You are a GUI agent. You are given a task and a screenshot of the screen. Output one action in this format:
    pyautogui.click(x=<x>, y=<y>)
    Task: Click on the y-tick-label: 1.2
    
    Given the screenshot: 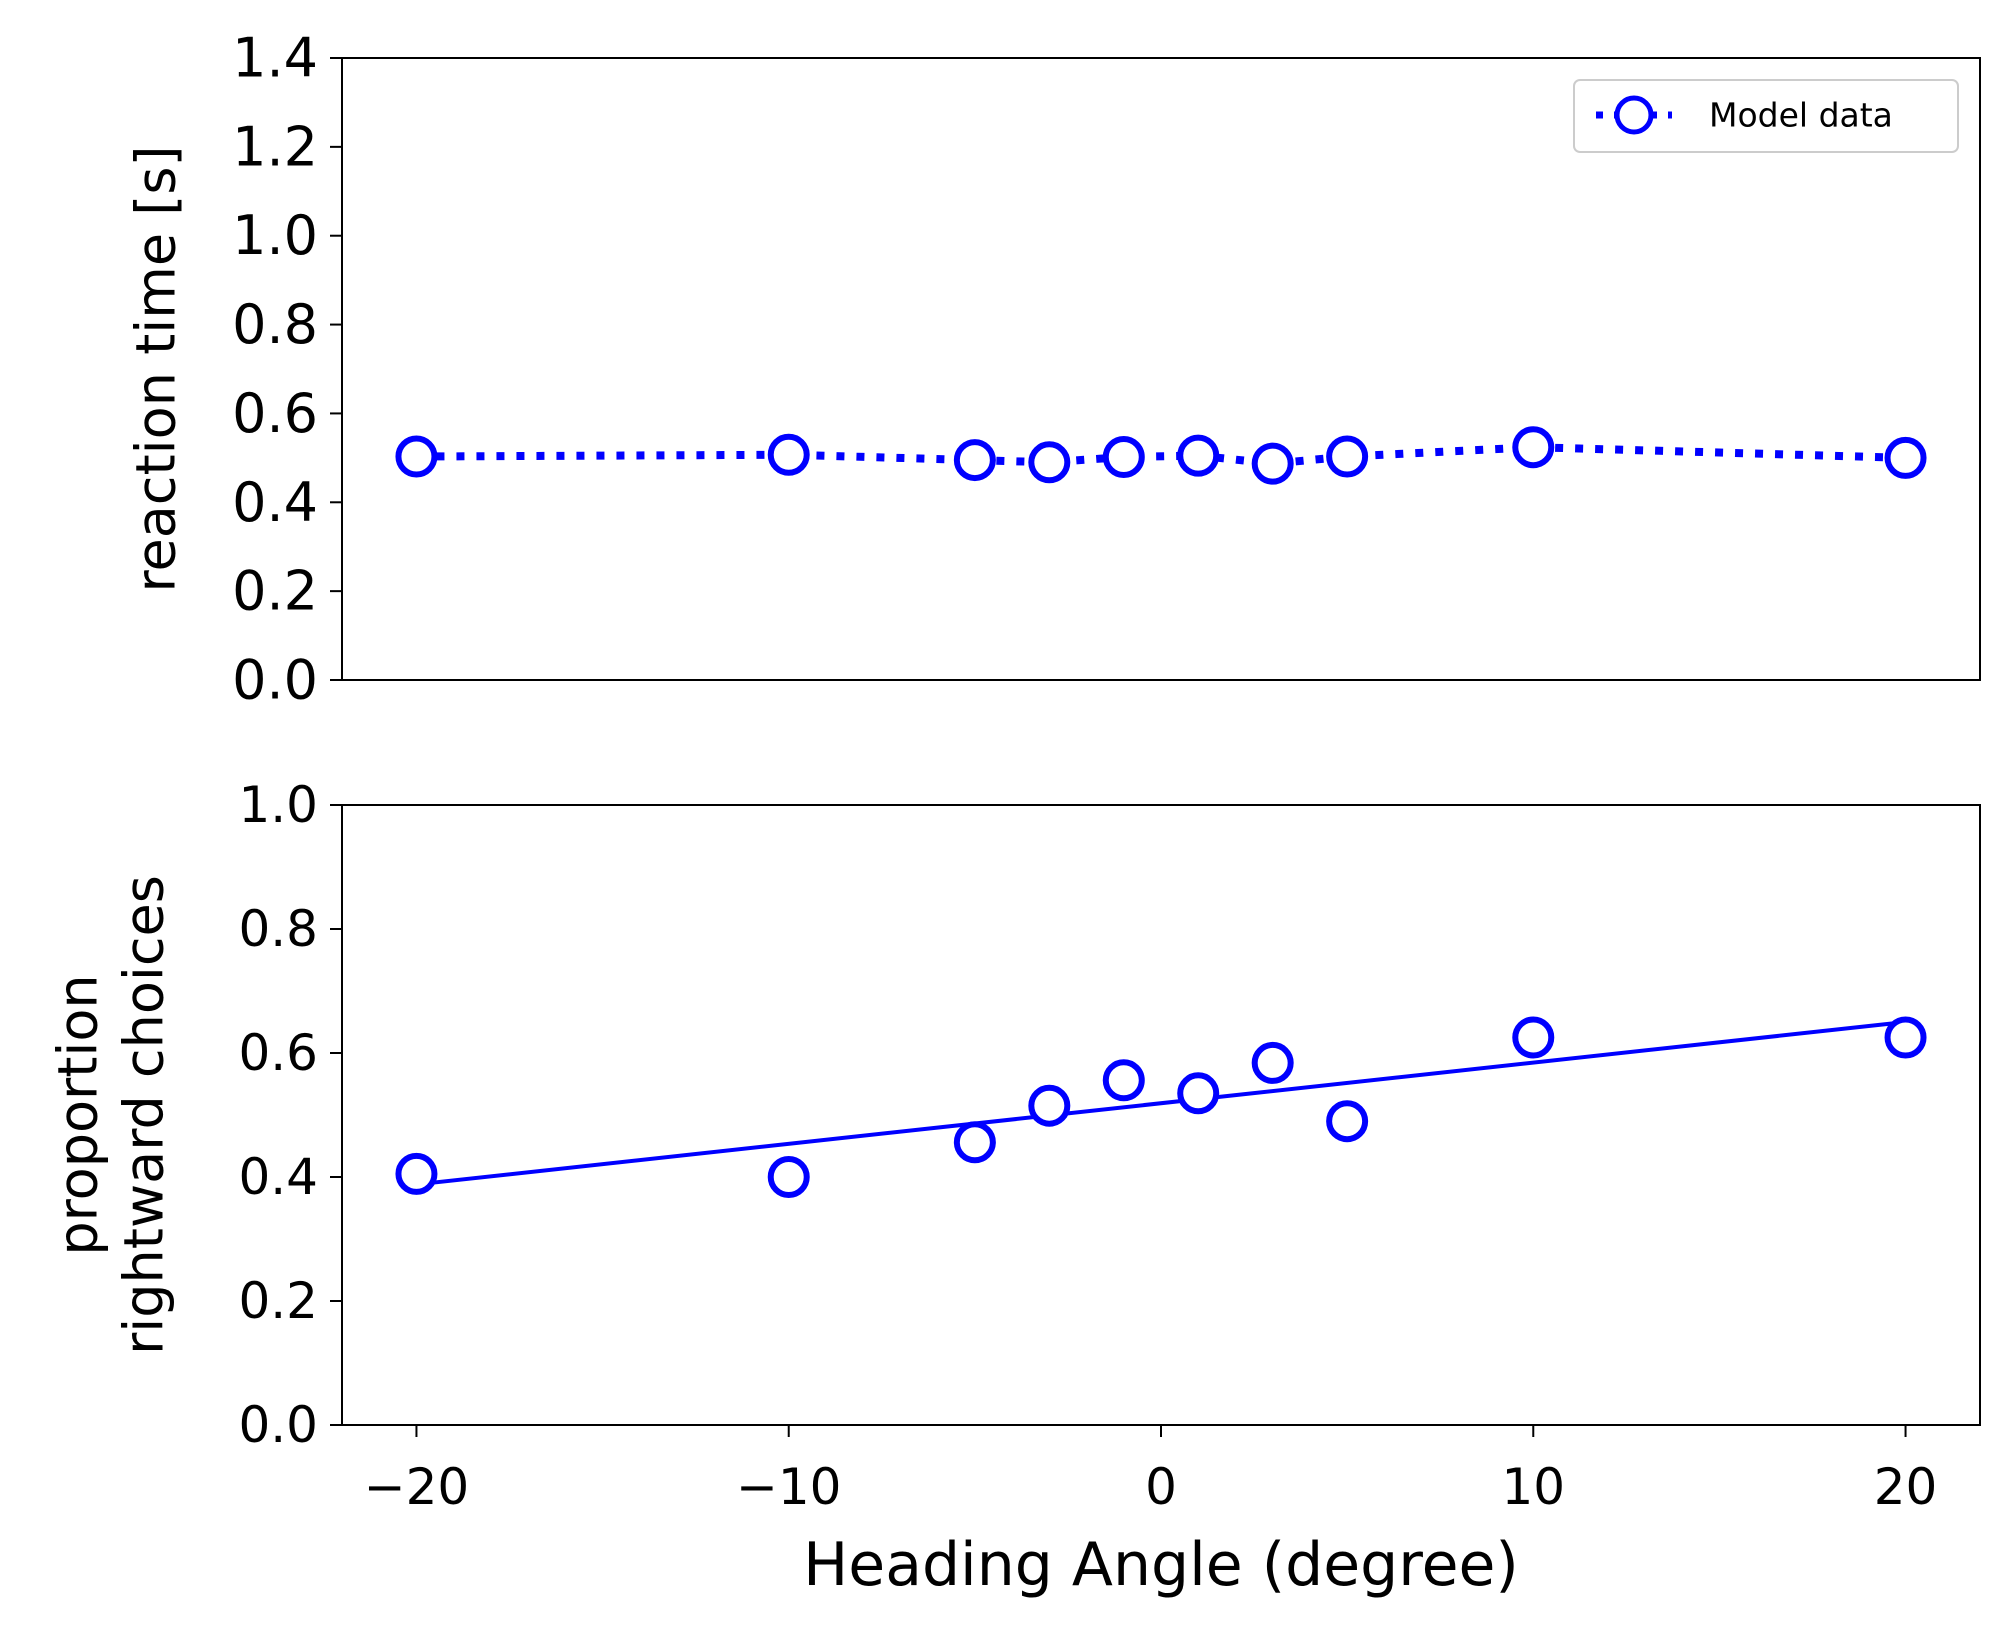 What is the action you would take?
    pyautogui.click(x=275, y=146)
    